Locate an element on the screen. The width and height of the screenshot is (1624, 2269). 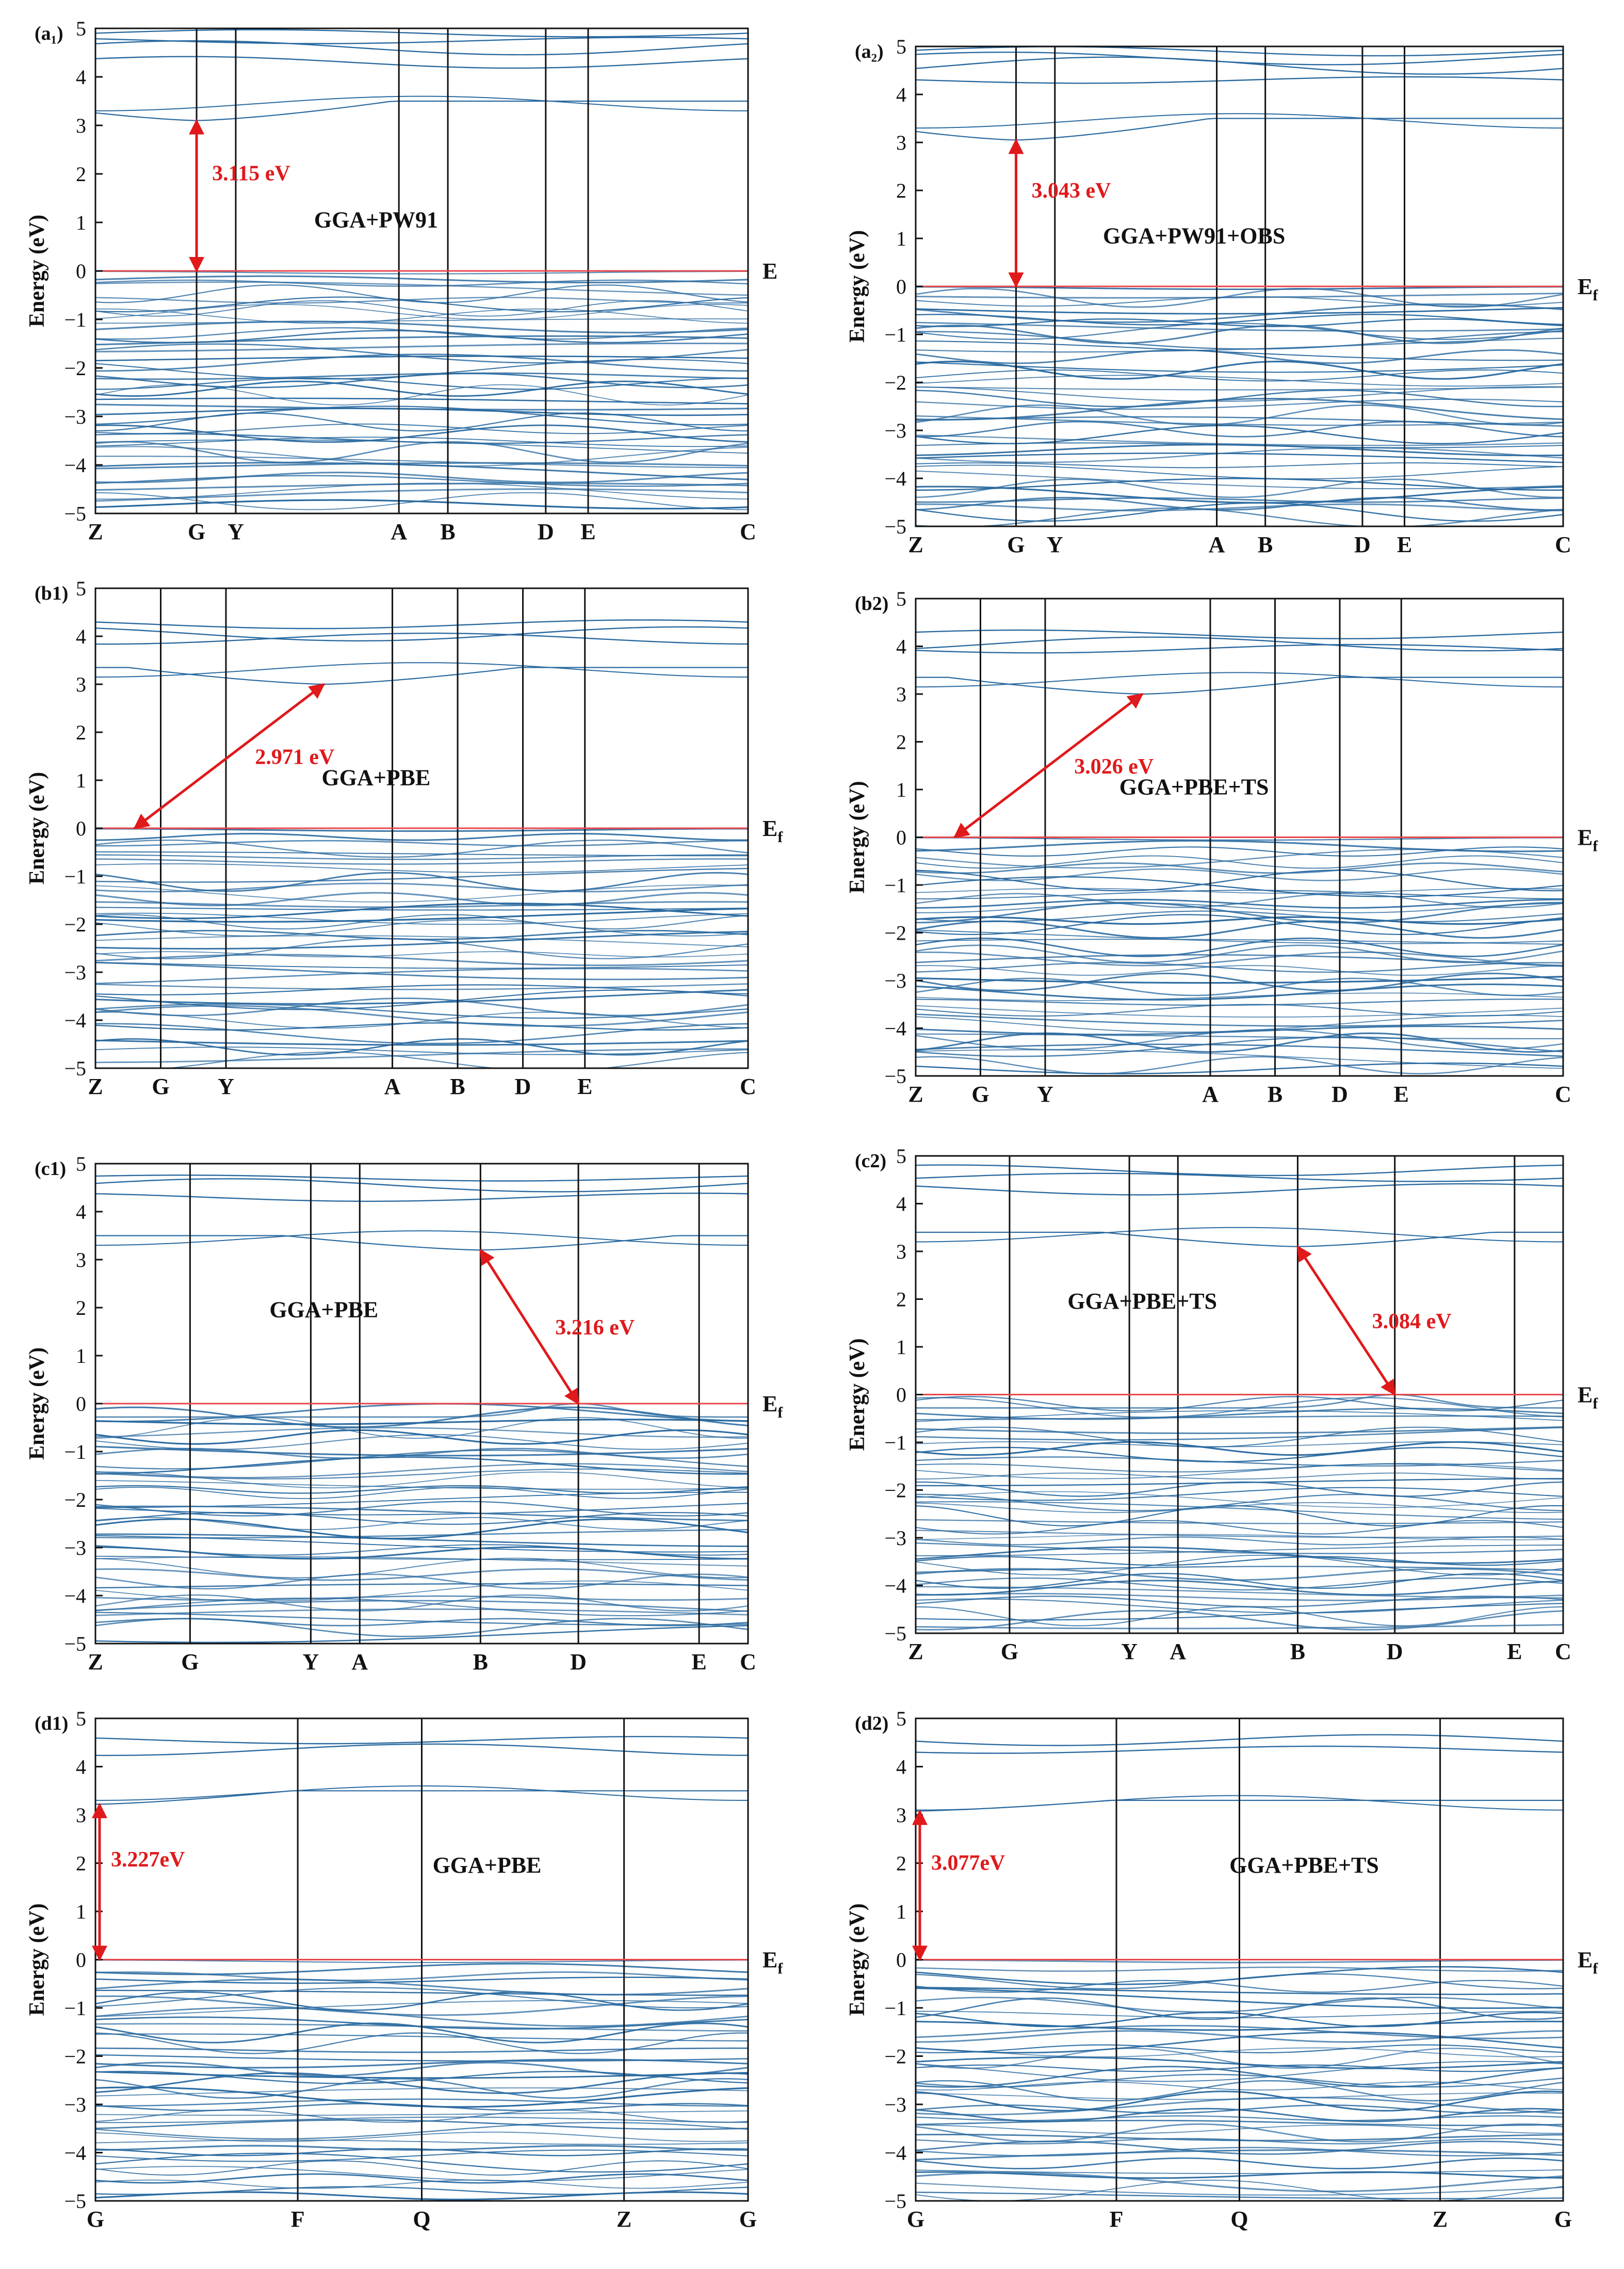
y-tick-label: 1 is located at coordinates (901, 789).